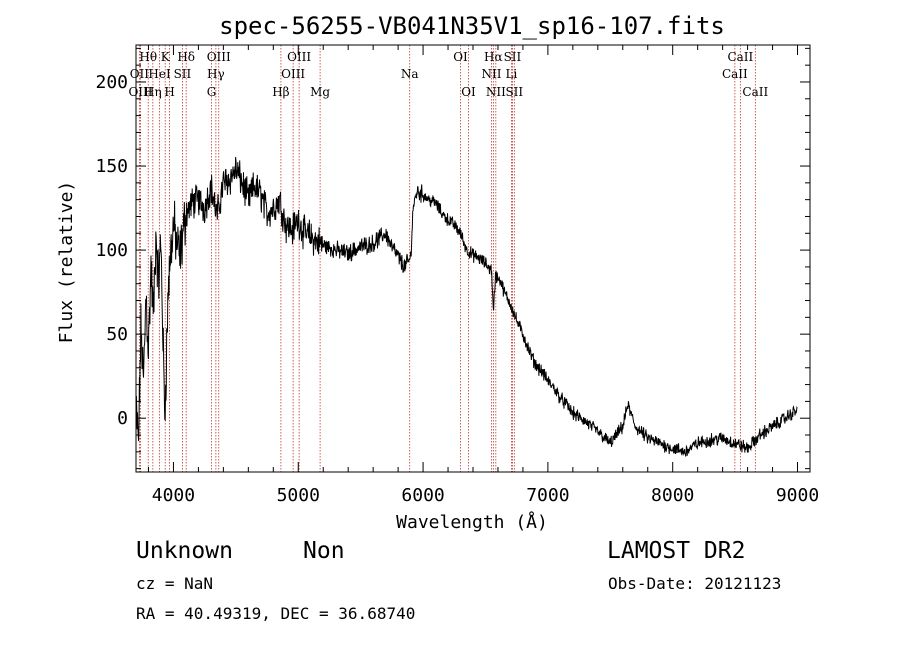 Image resolution: width=900 pixels, height=649 pixels. I want to click on line-label-20: Hα, so click(493, 57).